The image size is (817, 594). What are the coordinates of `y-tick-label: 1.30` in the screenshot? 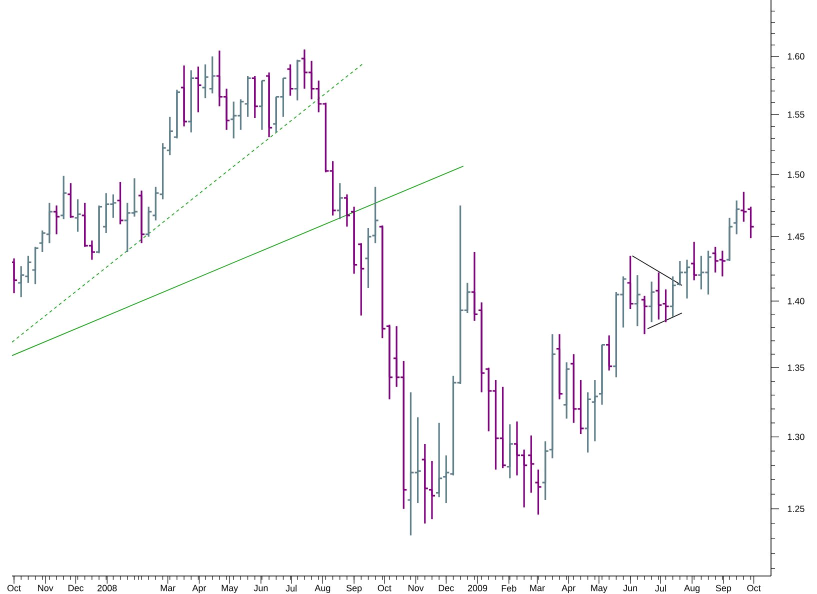 It's located at (796, 437).